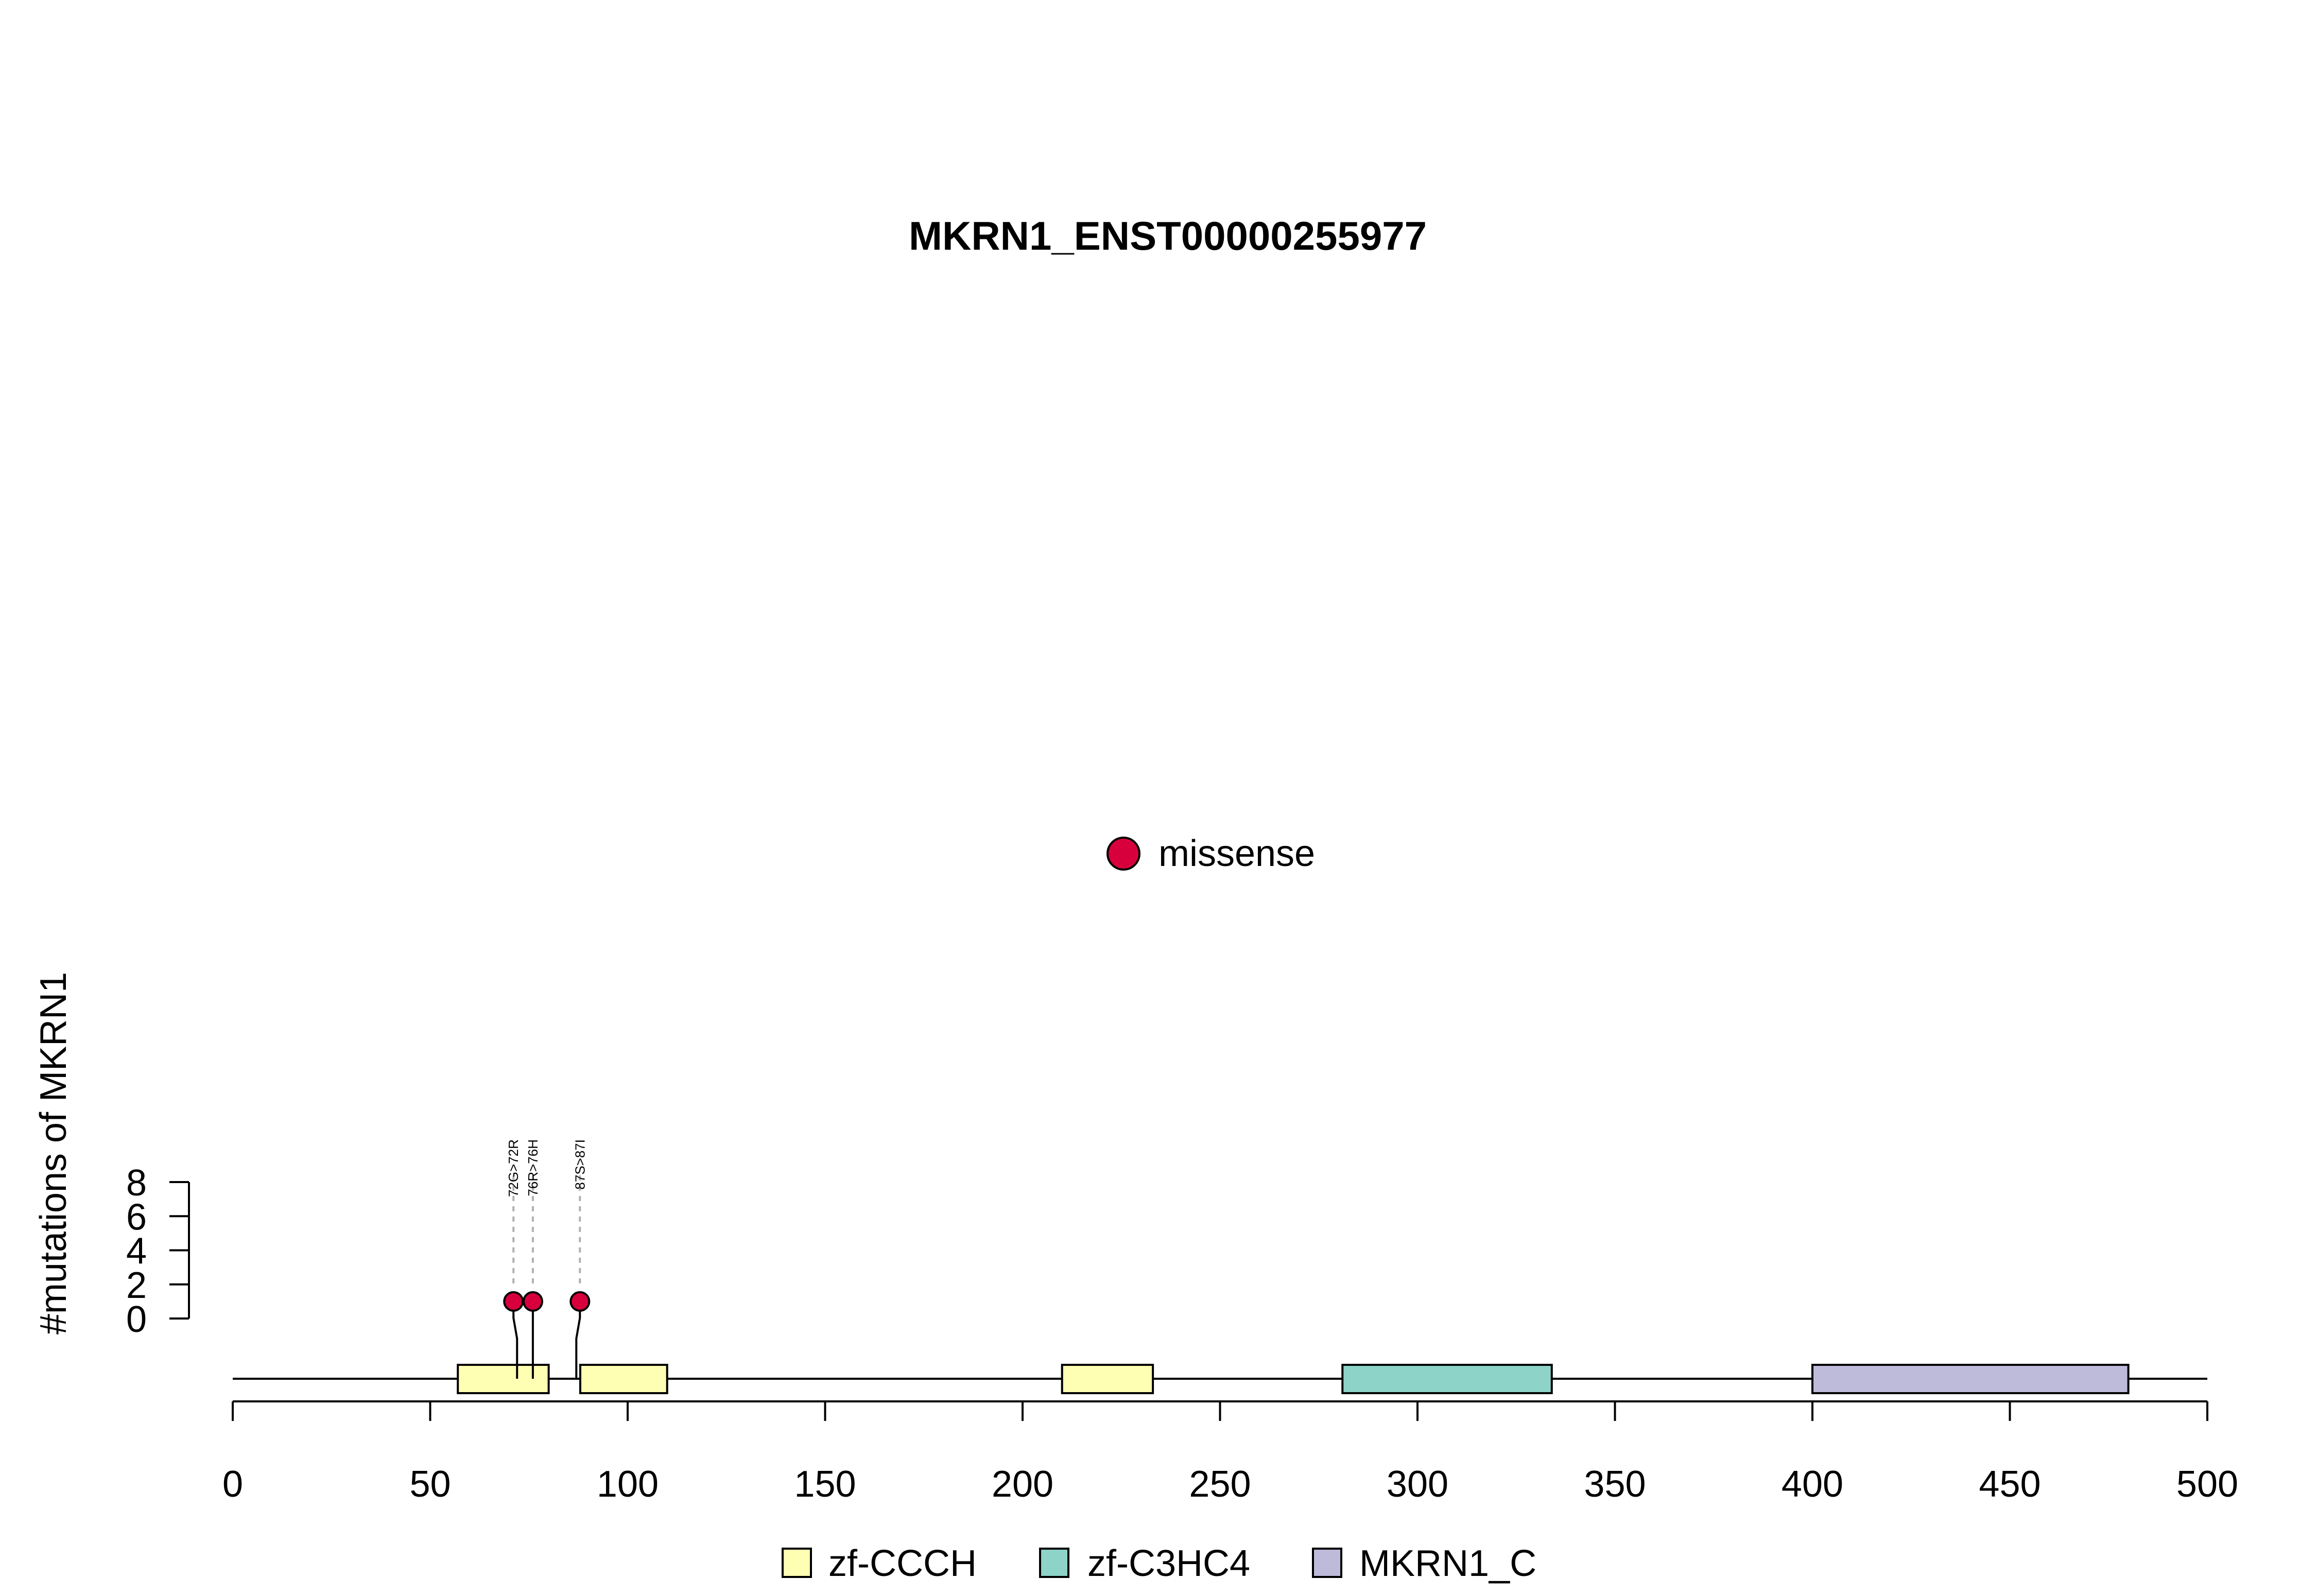 This screenshot has width=2317, height=1596. What do you see at coordinates (825, 1485) in the screenshot?
I see `x-tick-label: 150` at bounding box center [825, 1485].